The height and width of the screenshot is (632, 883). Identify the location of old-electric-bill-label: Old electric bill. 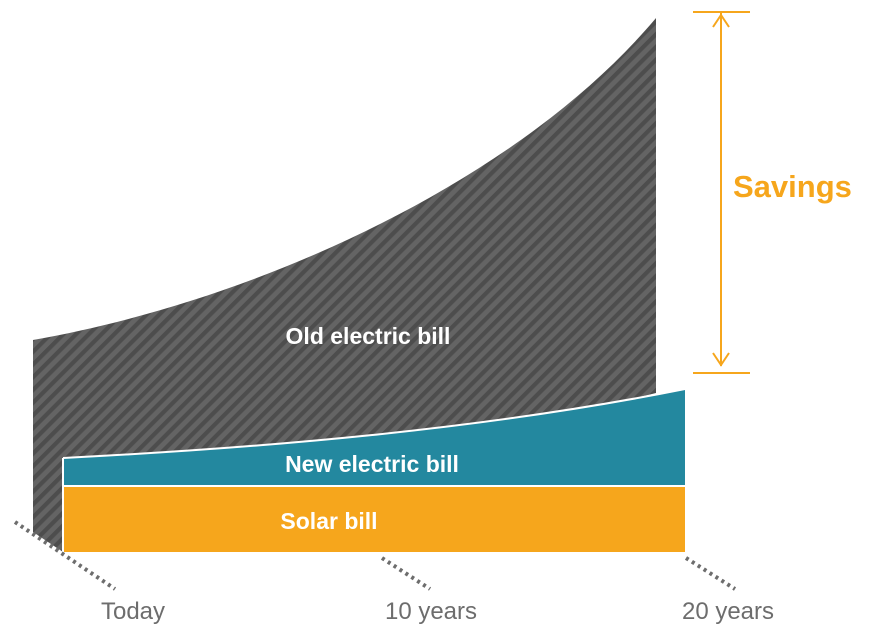
(368, 336).